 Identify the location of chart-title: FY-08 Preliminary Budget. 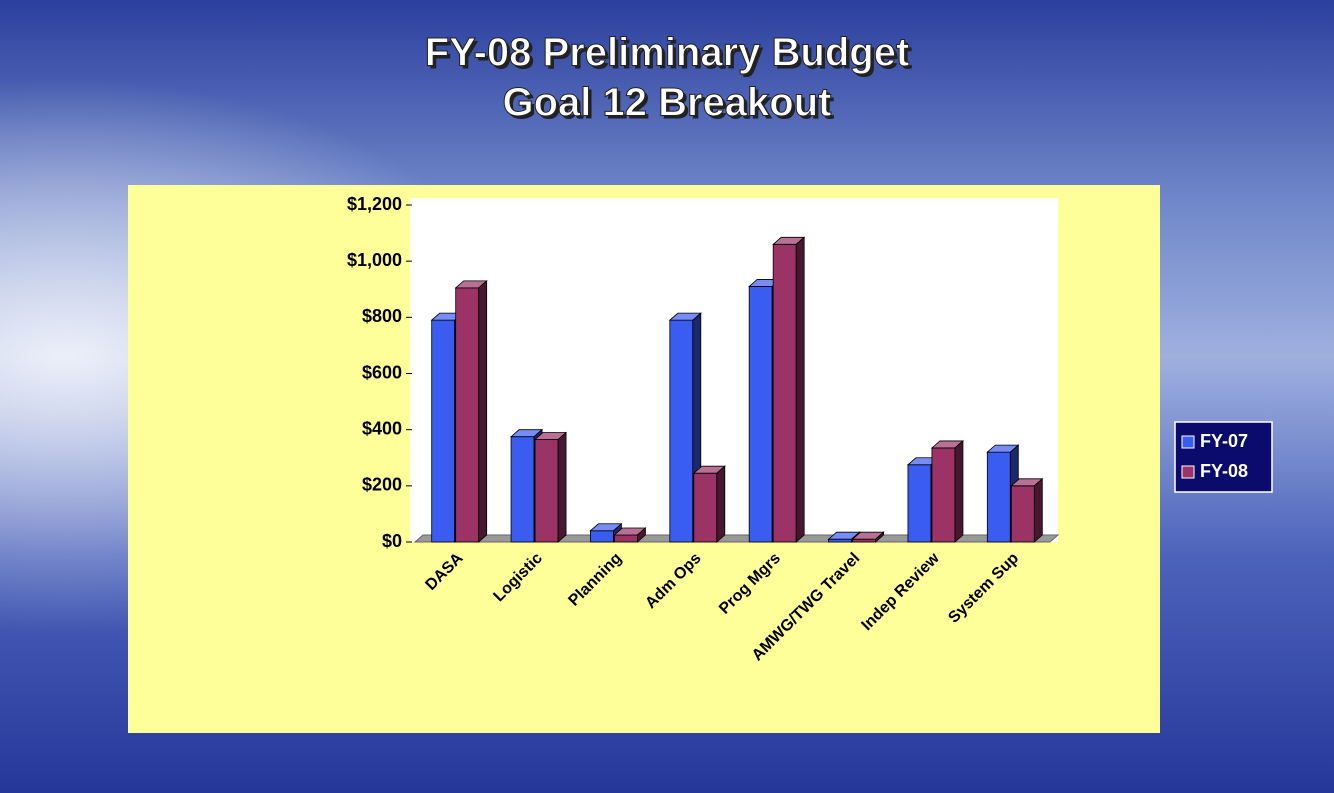
(667, 53).